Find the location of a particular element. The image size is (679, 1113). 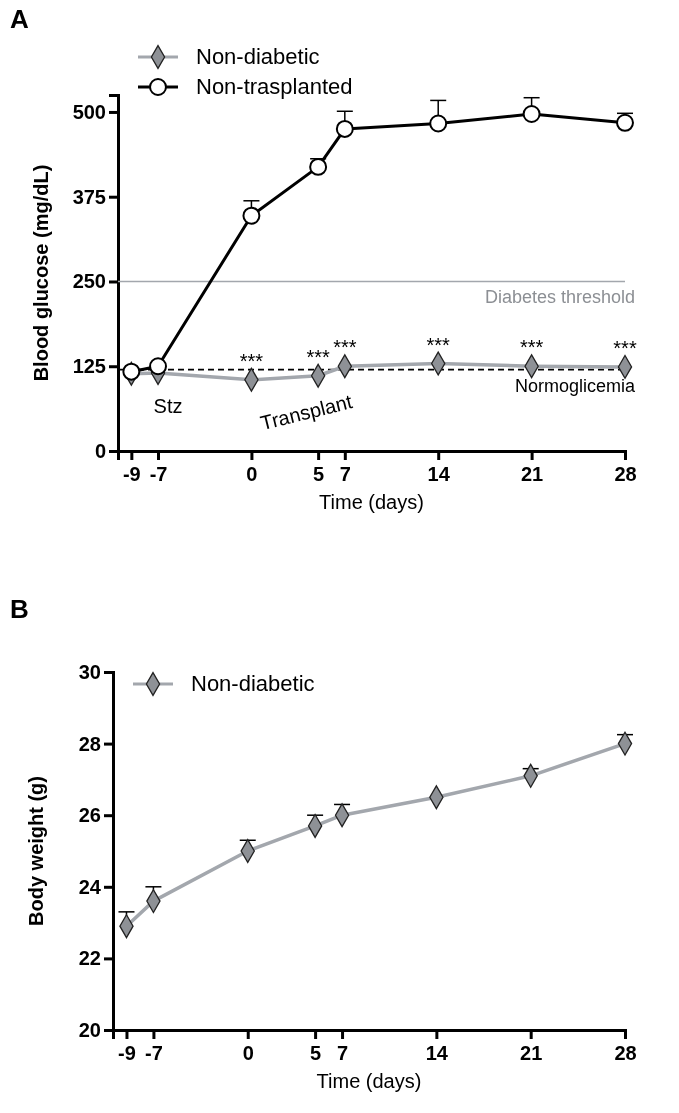

chart-title: A is located at coordinates (19, 19).